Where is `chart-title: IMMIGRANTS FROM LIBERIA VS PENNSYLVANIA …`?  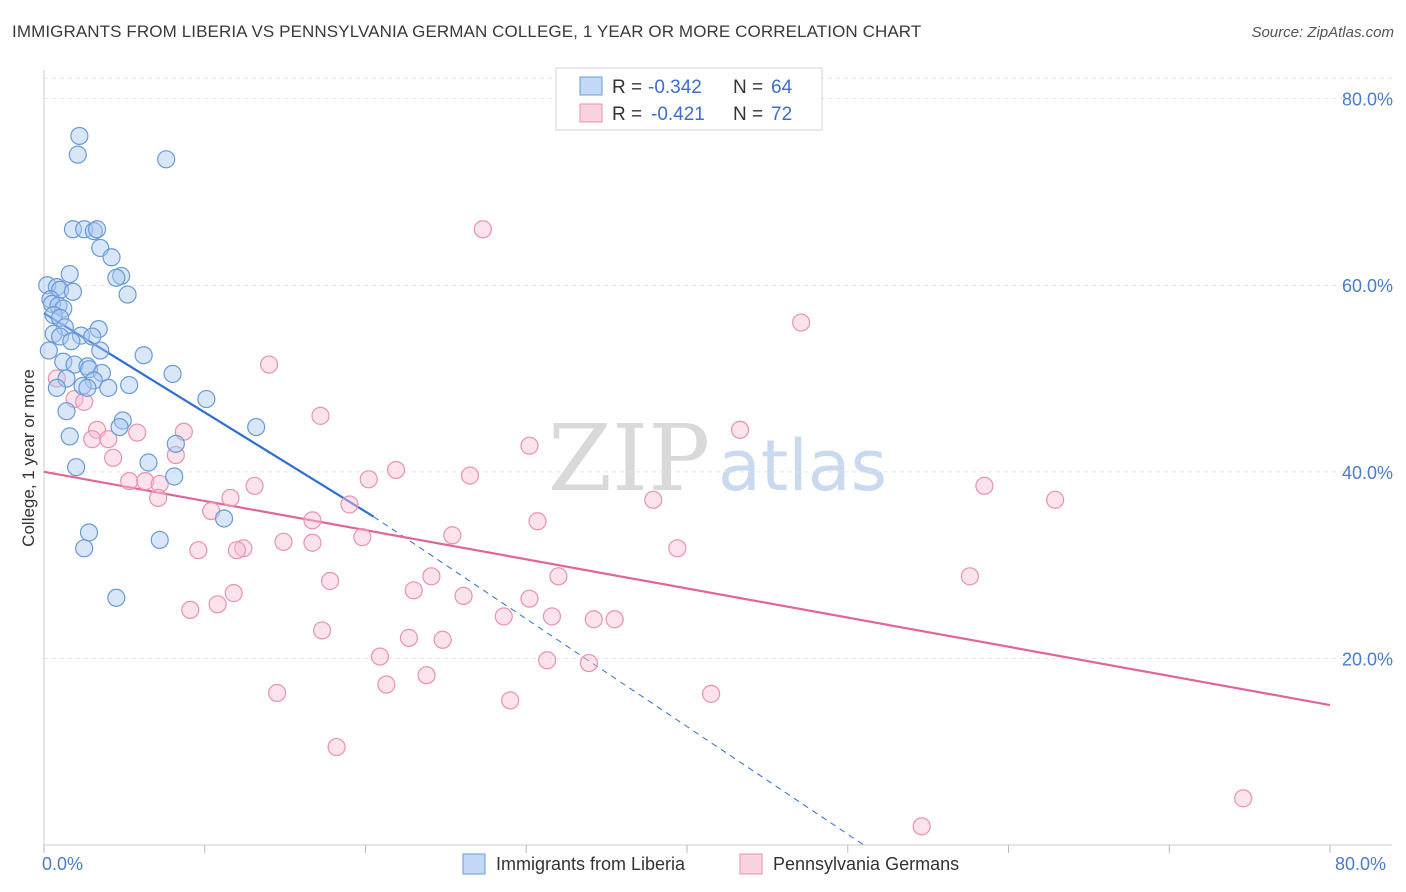
chart-title: IMMIGRANTS FROM LIBERIA VS PENNSYLVANIA … is located at coordinates (467, 31).